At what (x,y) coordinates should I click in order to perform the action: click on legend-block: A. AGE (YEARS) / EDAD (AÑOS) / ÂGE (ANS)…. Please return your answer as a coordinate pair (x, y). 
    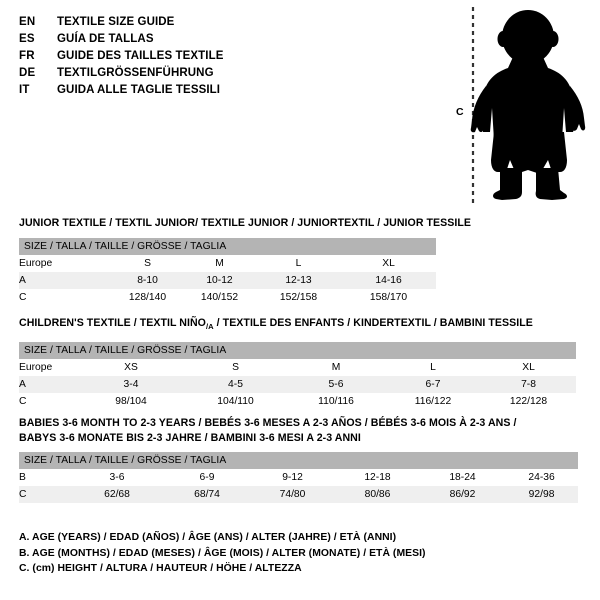
    Looking at the image, I should click on (222, 553).